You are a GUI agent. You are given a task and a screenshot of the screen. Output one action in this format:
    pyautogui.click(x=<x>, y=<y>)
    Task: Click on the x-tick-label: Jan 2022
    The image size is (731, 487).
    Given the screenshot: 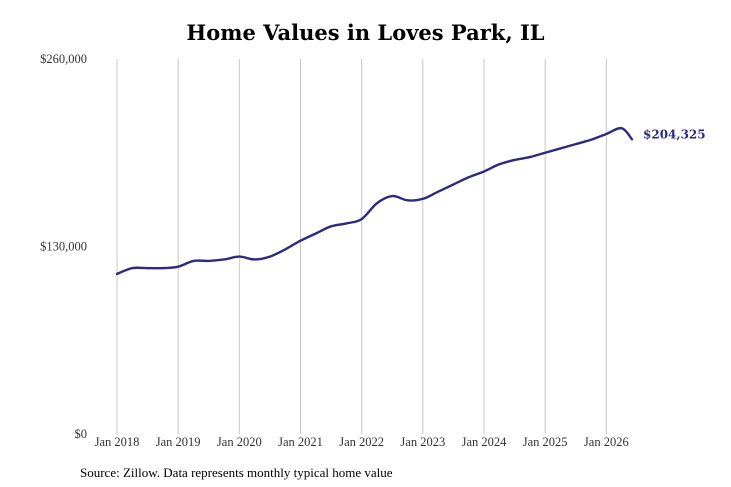 What is the action you would take?
    pyautogui.click(x=361, y=442)
    